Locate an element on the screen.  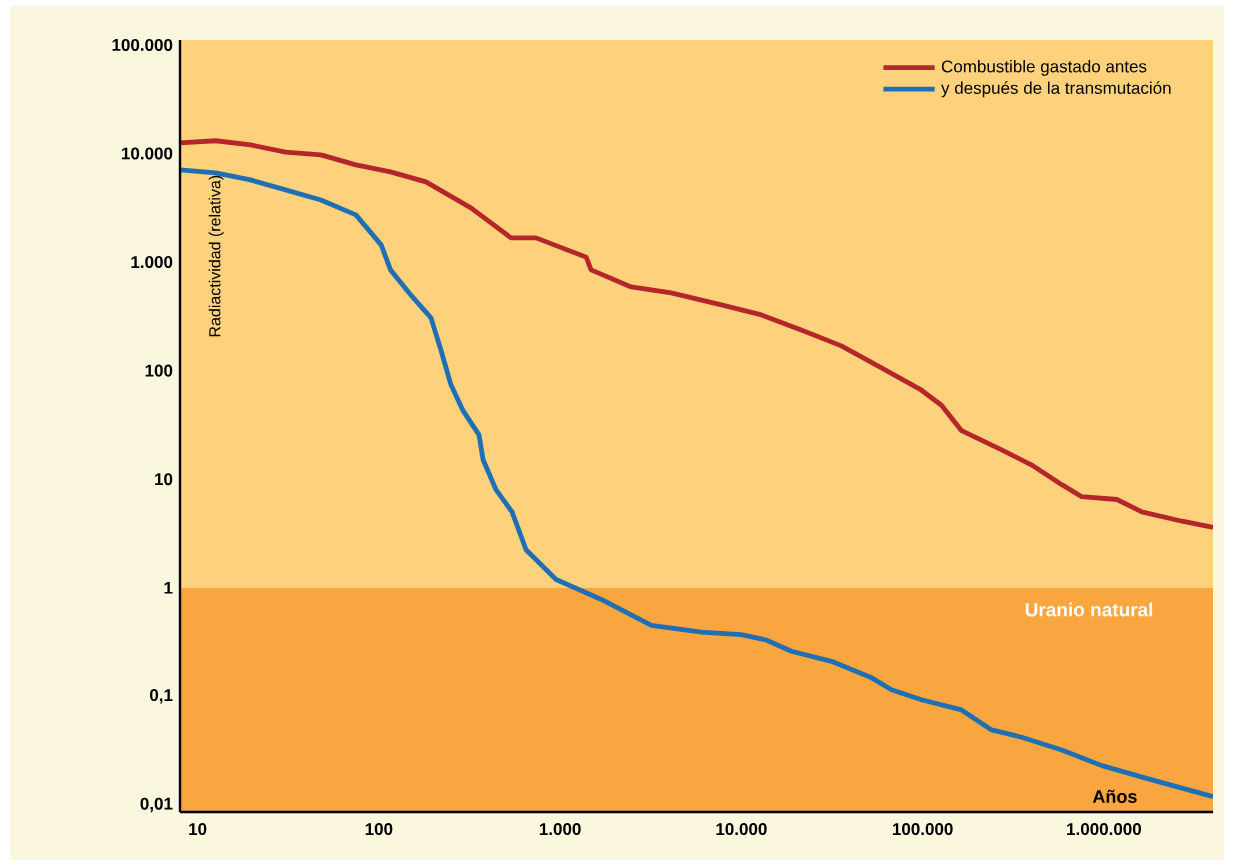
x-tick-label: 10.000 is located at coordinates (741, 829).